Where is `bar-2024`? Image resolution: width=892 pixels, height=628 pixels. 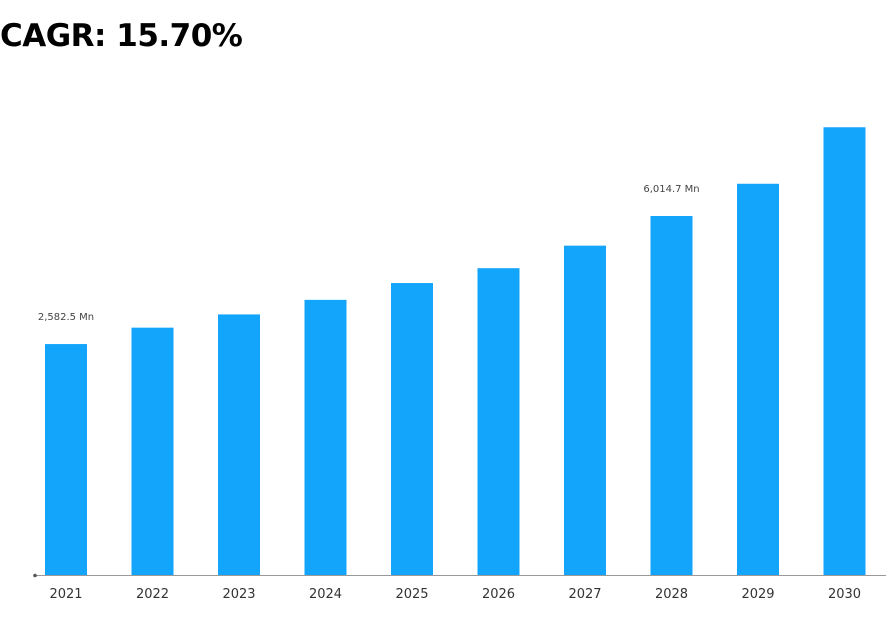
bar-2024 is located at coordinates (325, 437).